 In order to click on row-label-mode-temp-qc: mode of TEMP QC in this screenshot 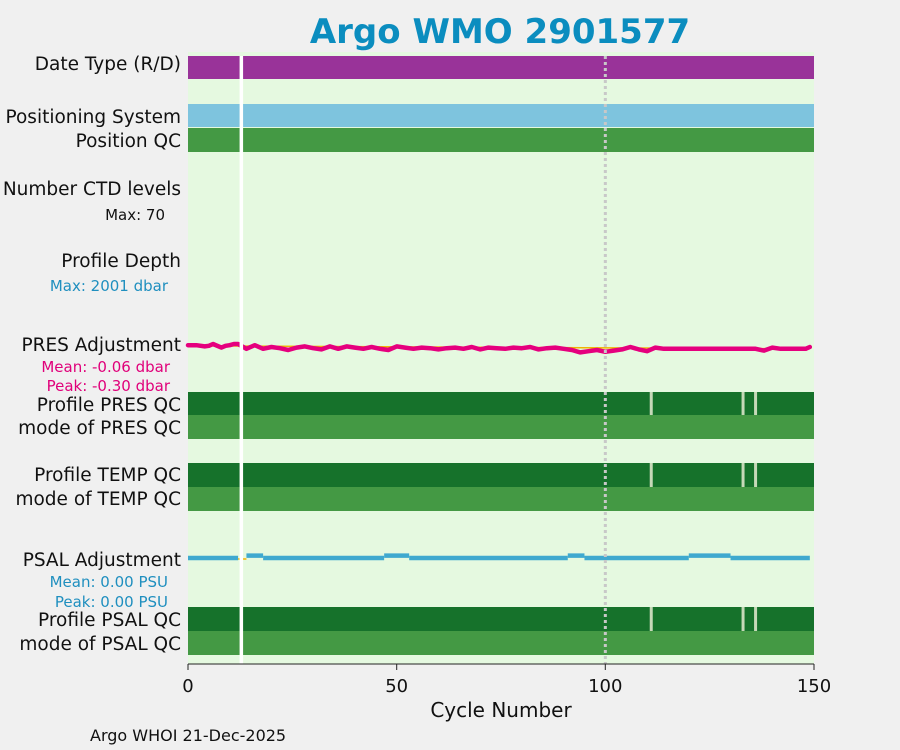, I will do `click(98, 499)`.